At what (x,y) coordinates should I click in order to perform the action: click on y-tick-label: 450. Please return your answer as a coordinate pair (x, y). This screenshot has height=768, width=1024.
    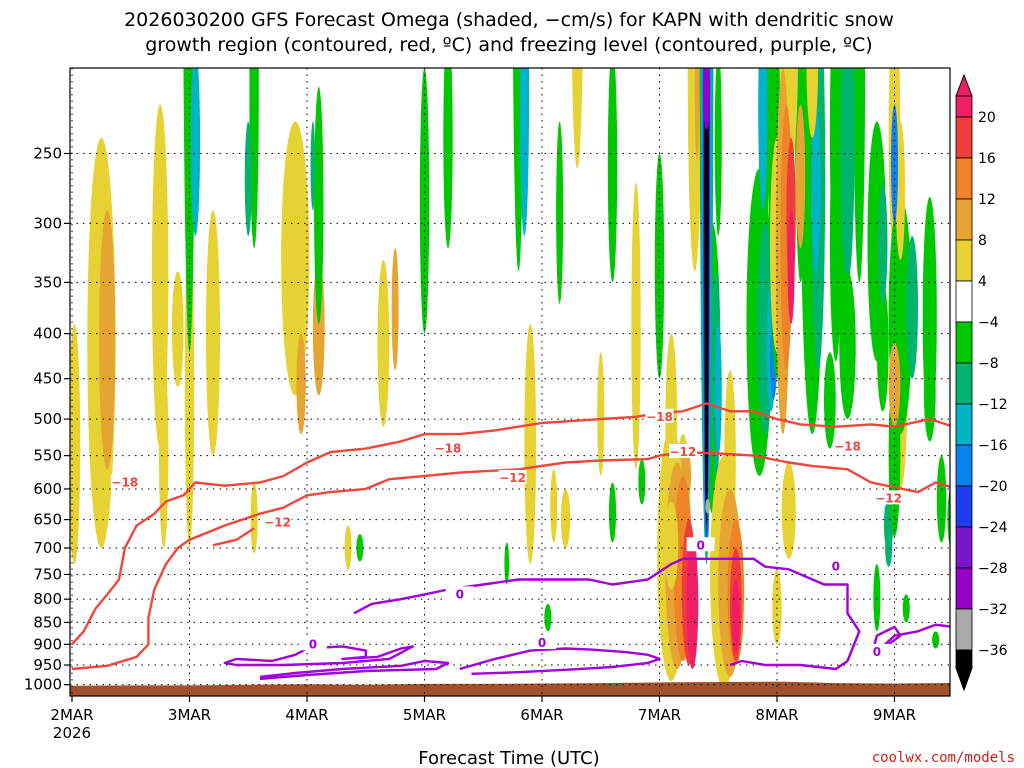
    Looking at the image, I should click on (47, 379).